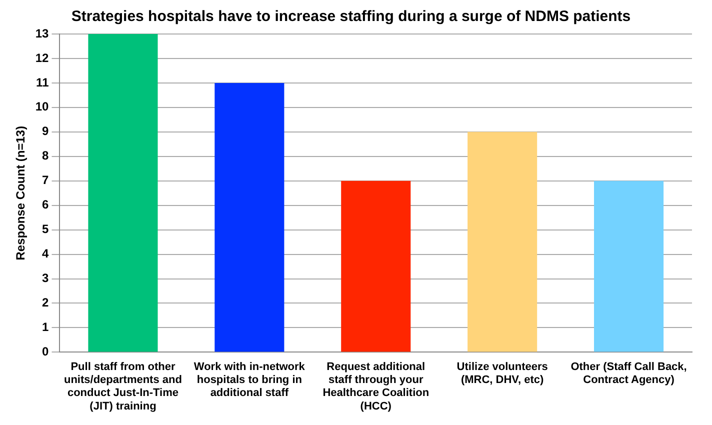 The image size is (712, 425). What do you see at coordinates (250, 380) in the screenshot?
I see `x-tick-label: Work with in-network hospitals to bring in additional staff` at bounding box center [250, 380].